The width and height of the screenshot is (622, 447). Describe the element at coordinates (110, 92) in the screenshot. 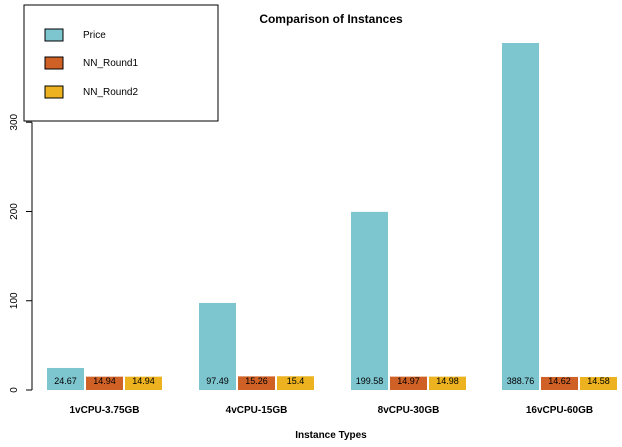

I see `legend-label: NN_Round2` at that location.